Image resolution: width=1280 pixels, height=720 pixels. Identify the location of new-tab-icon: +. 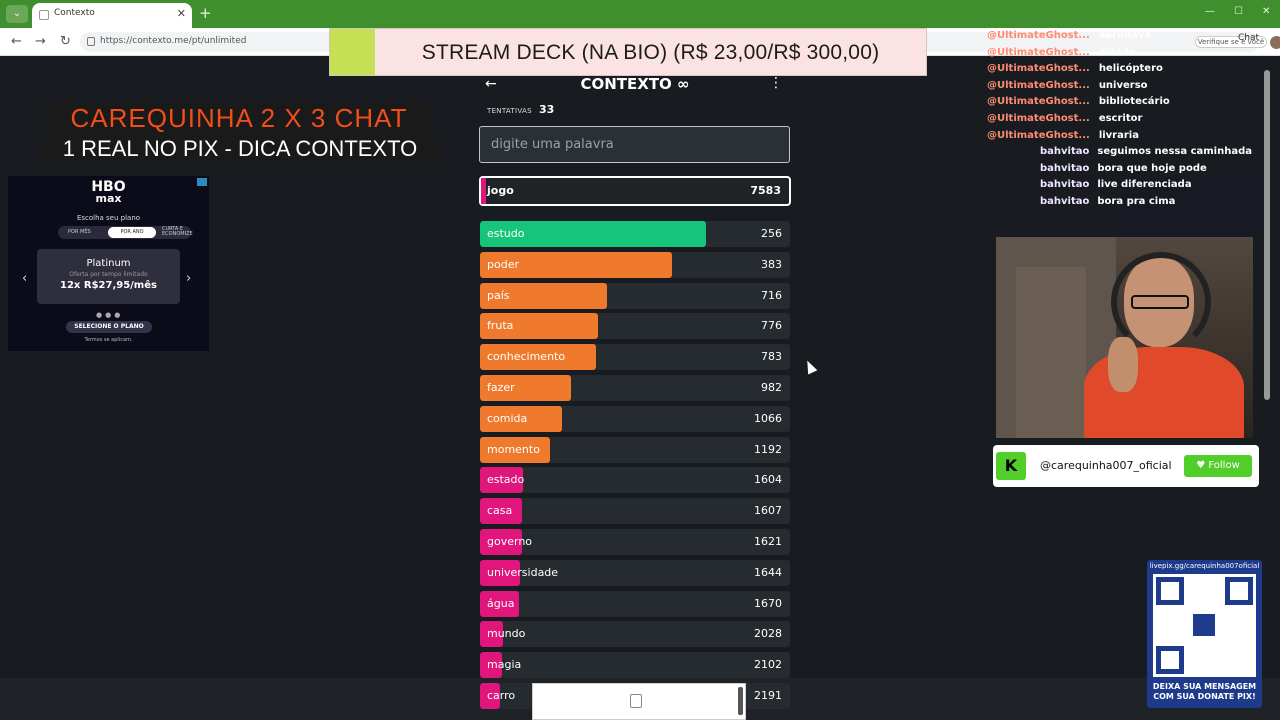
(205, 13).